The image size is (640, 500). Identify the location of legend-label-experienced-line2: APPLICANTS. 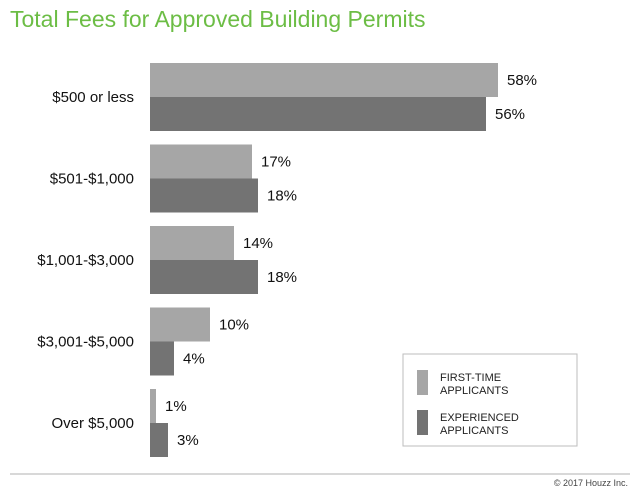
(474, 431).